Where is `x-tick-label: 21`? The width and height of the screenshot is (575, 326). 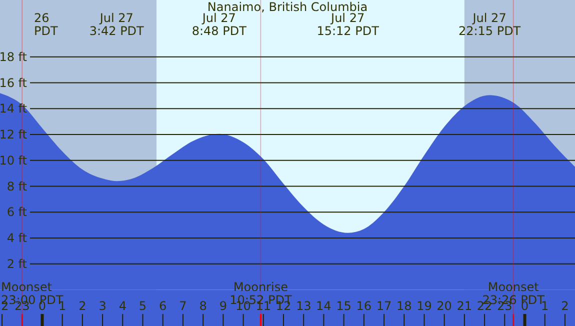 x-tick-label: 21 is located at coordinates (464, 306).